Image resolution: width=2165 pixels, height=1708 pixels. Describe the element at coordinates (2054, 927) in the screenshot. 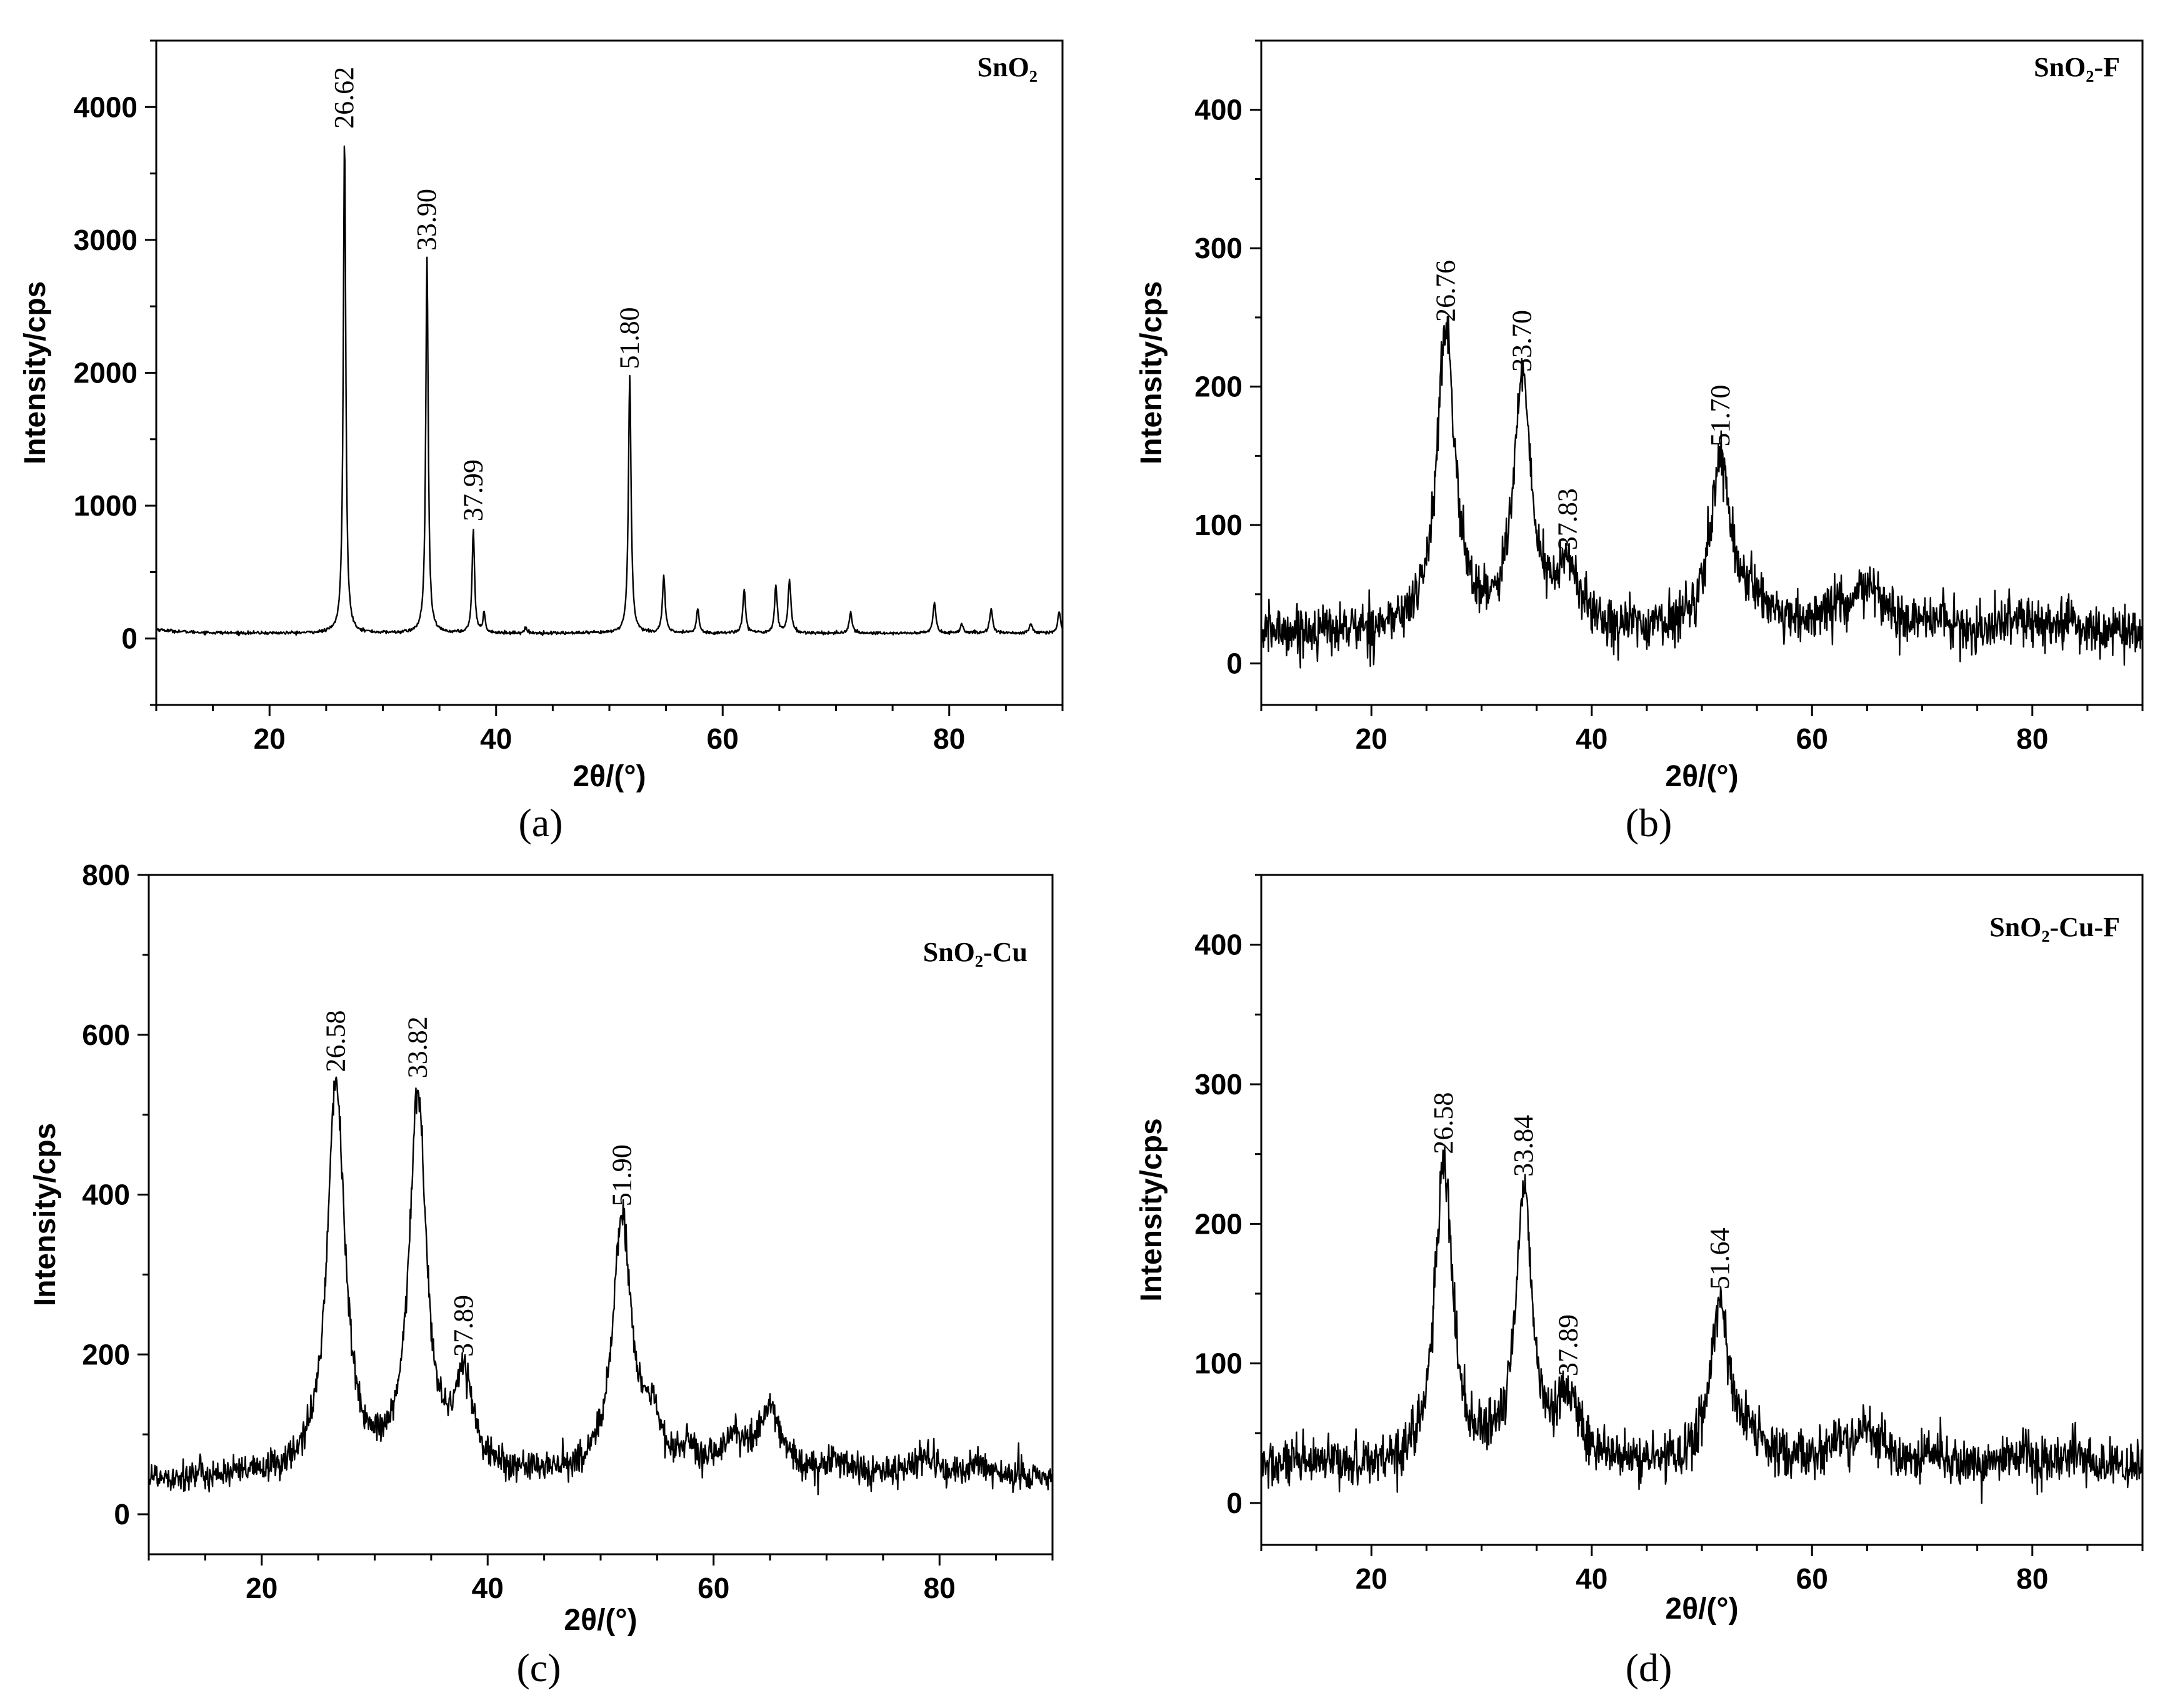

I see `chart-title: SnO₂-Cu-F` at that location.